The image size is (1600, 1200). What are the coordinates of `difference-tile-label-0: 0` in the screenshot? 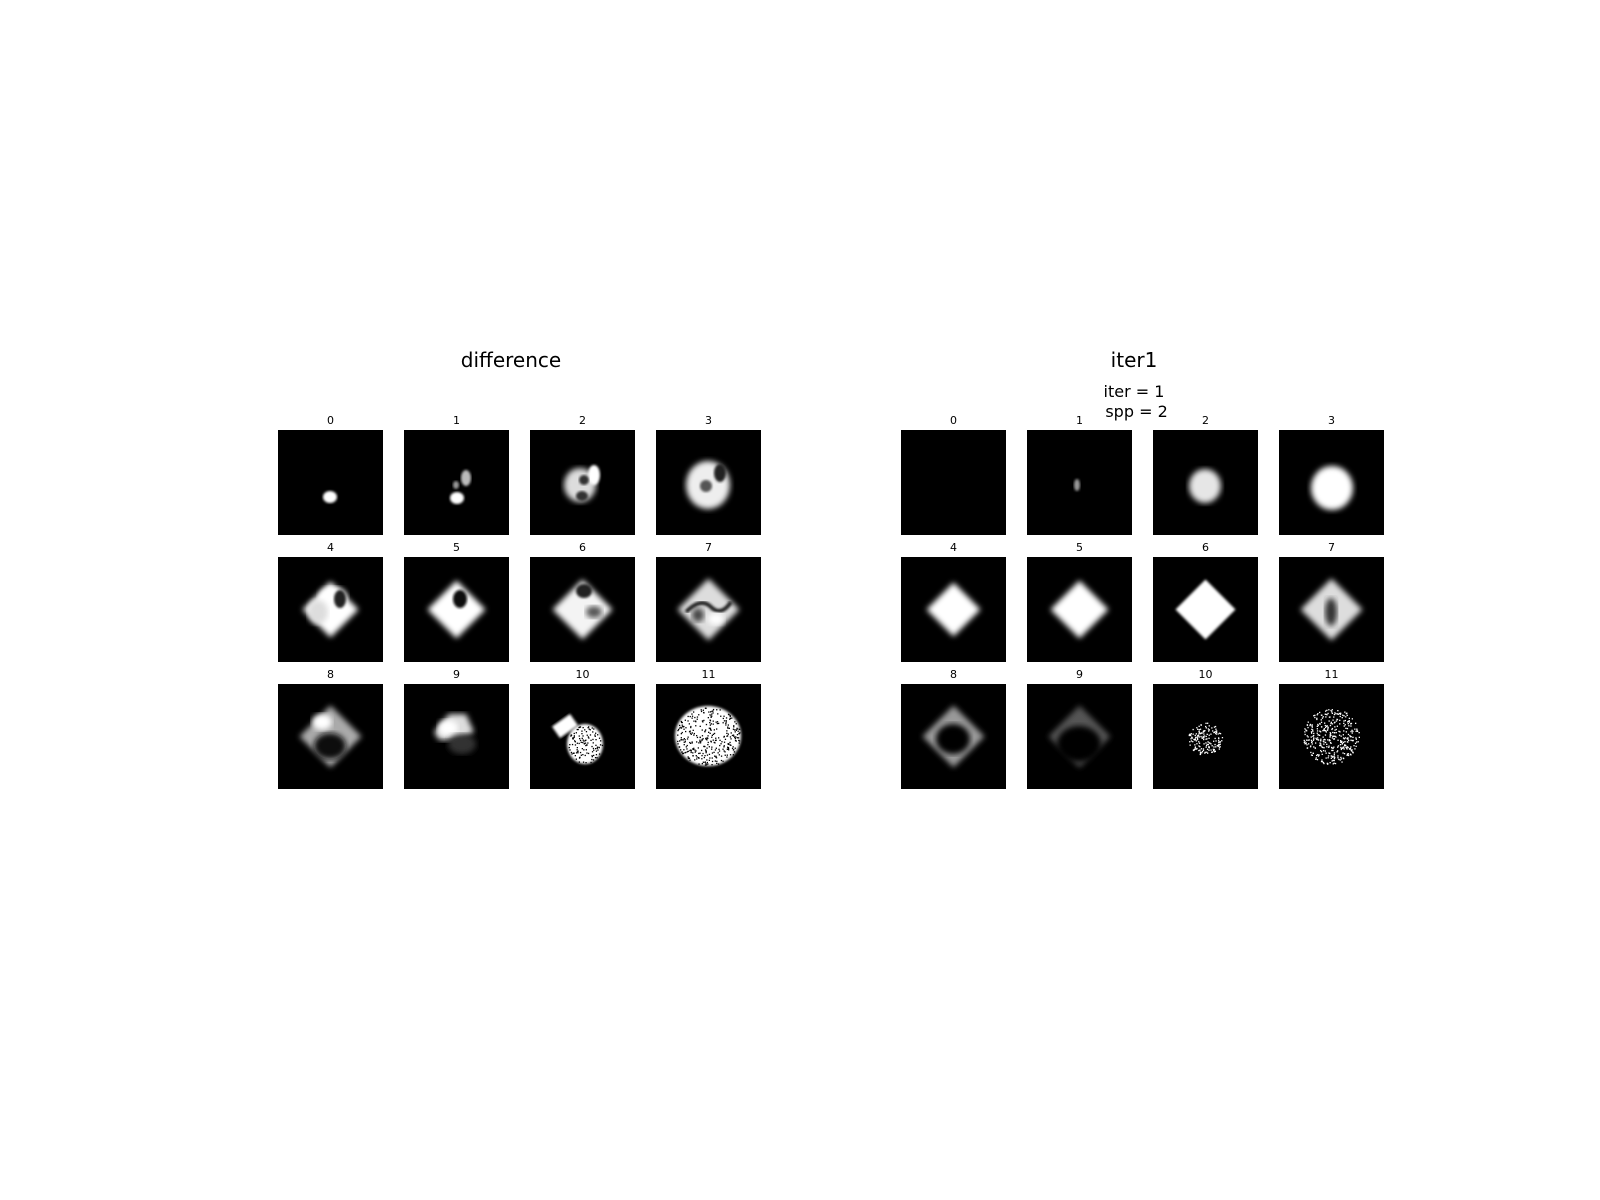 It's located at (330, 420).